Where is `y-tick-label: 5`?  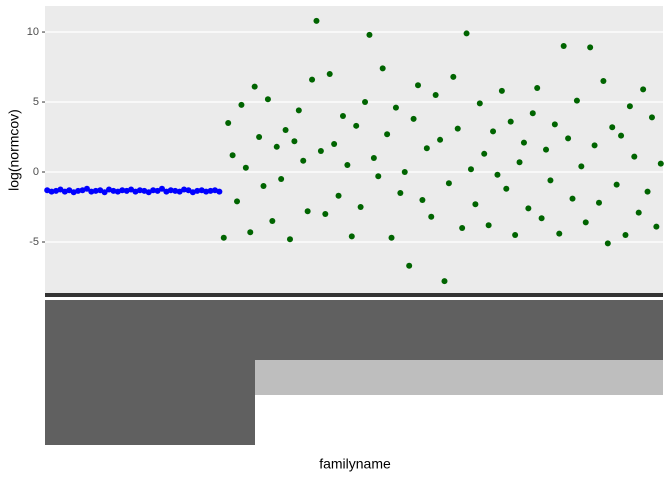 y-tick-label: 5 is located at coordinates (36, 102).